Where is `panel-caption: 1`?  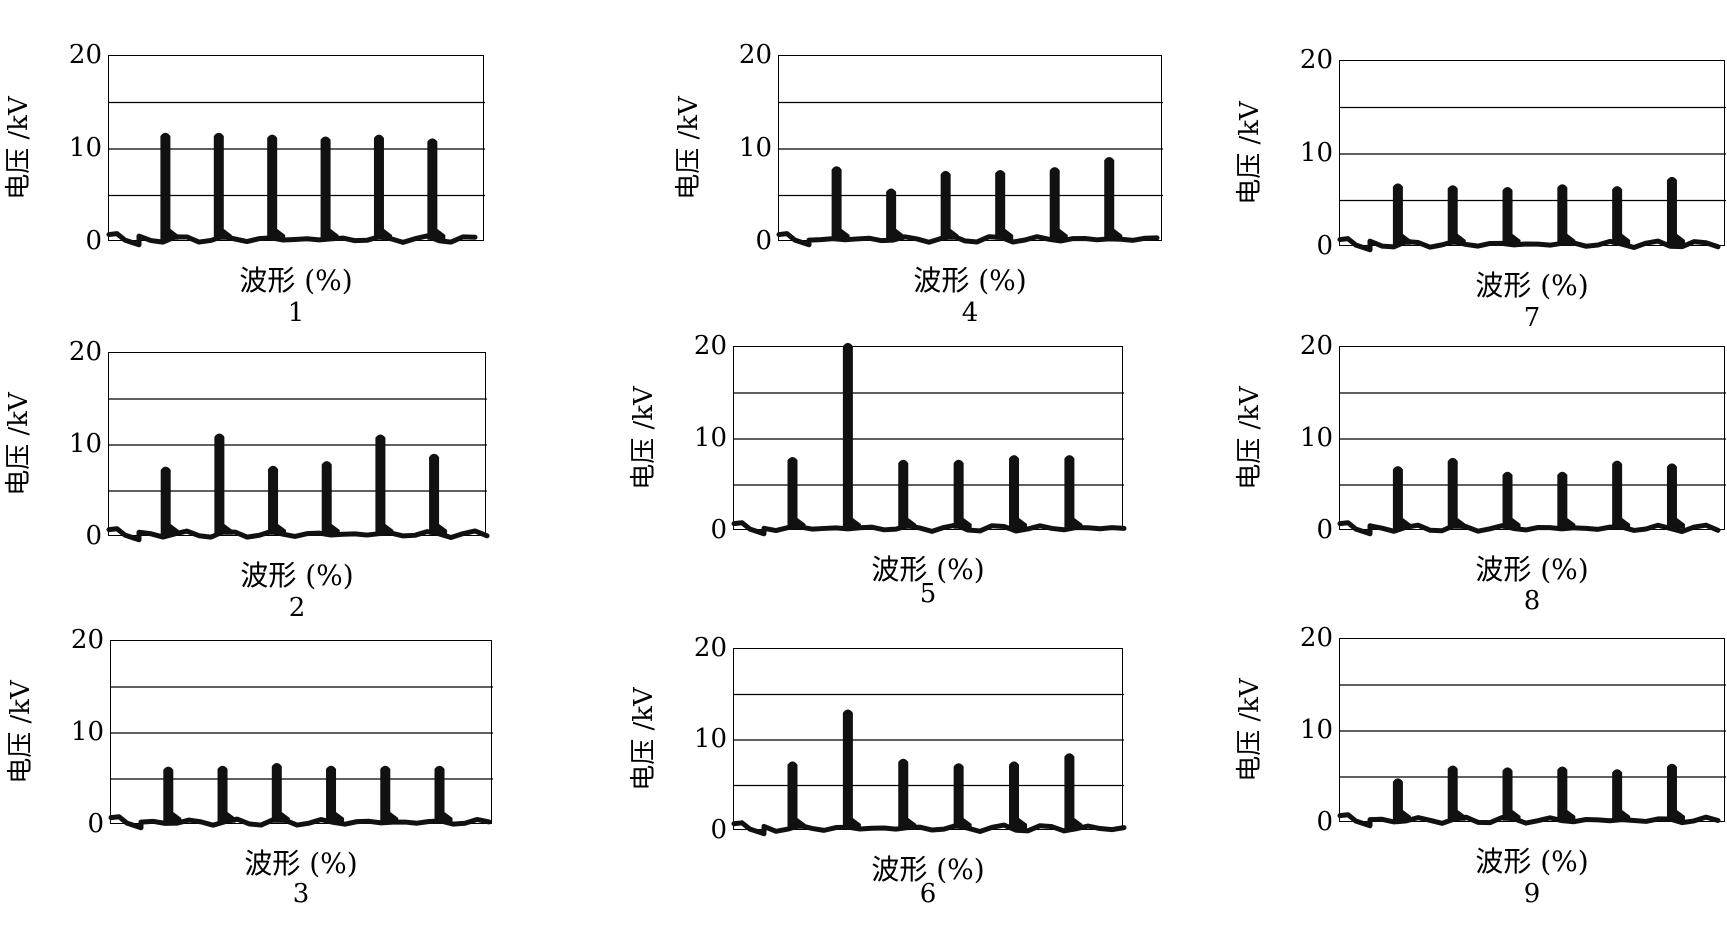
panel-caption: 1 is located at coordinates (296, 313).